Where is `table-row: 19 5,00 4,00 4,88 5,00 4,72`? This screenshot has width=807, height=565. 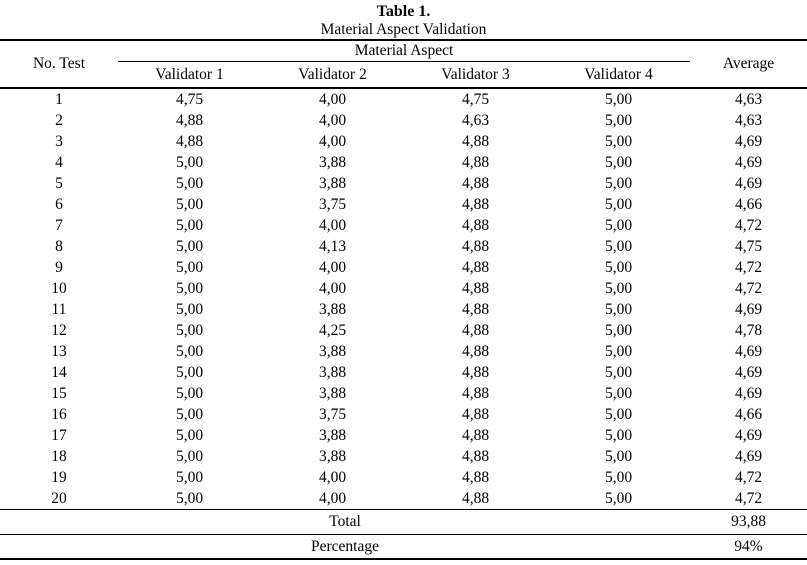 table-row: 19 5,00 4,00 4,88 5,00 4,72 is located at coordinates (403, 477).